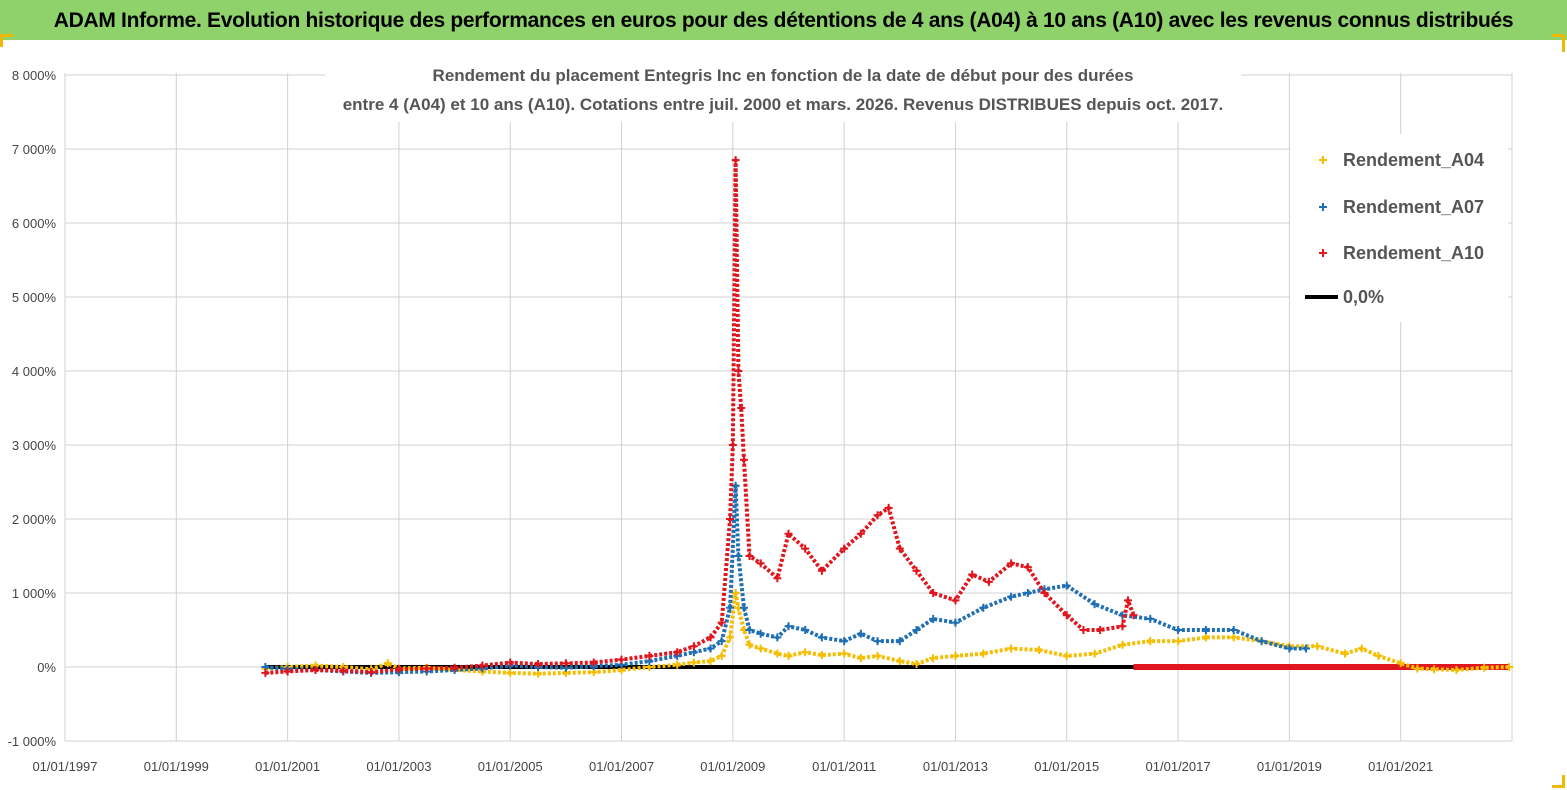 The height and width of the screenshot is (790, 1567). Describe the element at coordinates (34, 371) in the screenshot. I see `y-tick-label: 4 000%` at that location.